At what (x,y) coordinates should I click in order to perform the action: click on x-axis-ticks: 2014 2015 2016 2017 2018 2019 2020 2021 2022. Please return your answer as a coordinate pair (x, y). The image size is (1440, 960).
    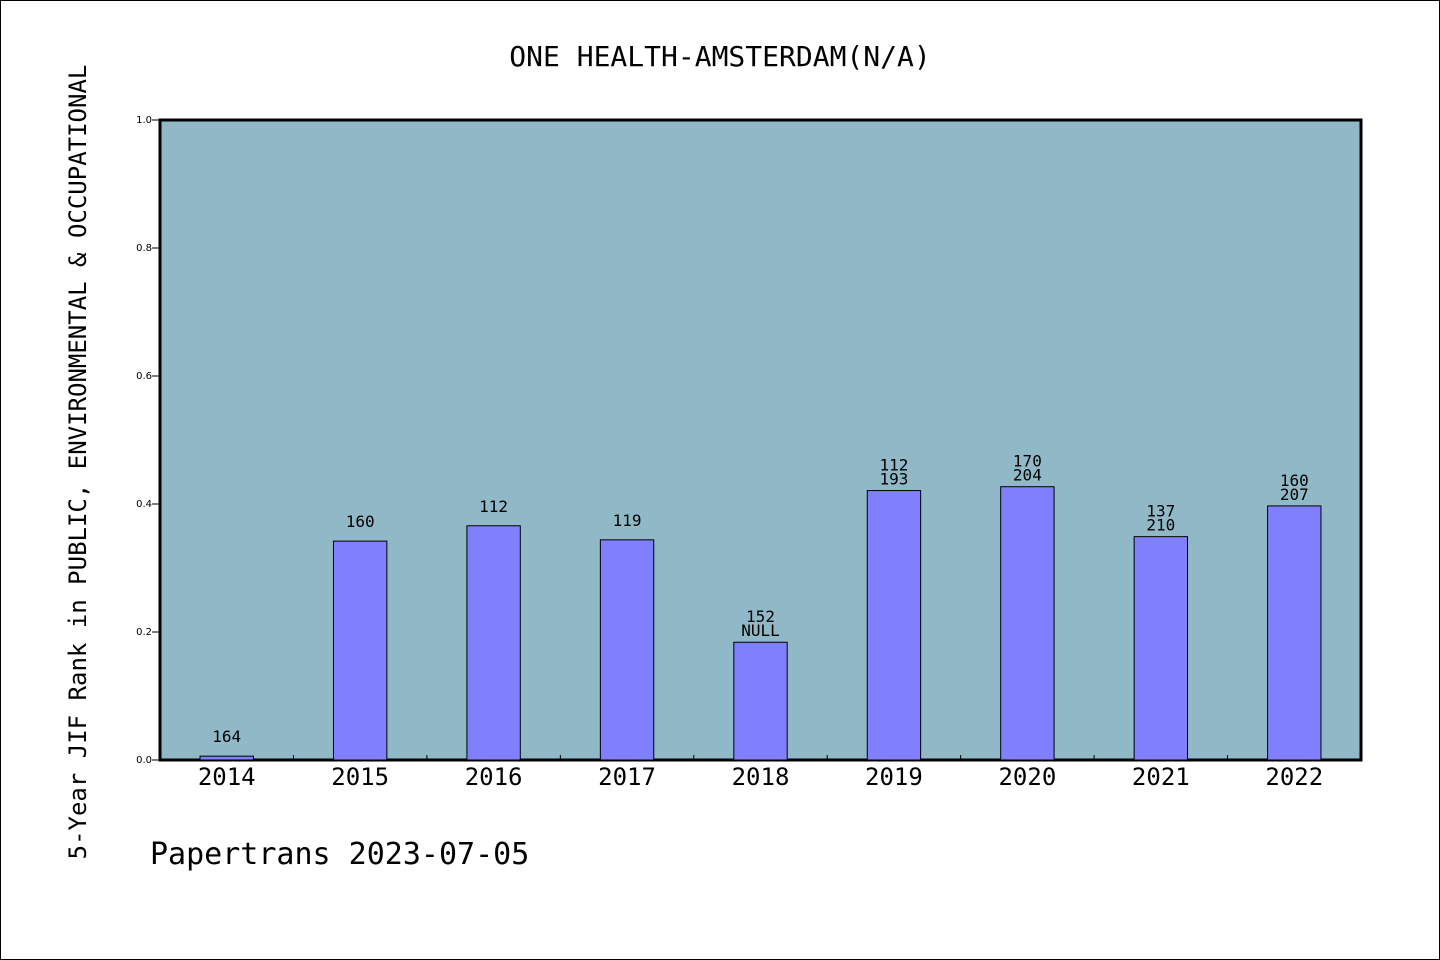
    Looking at the image, I should click on (760, 773).